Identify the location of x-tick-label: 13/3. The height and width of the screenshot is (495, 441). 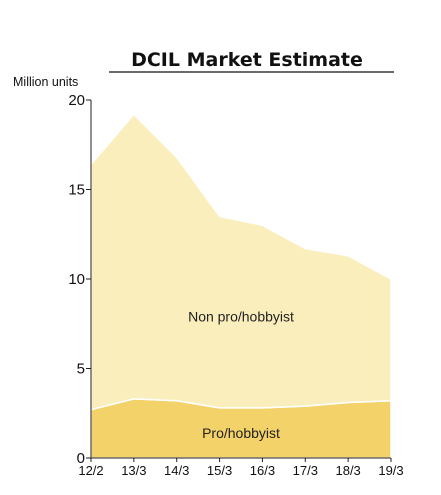
(133, 470).